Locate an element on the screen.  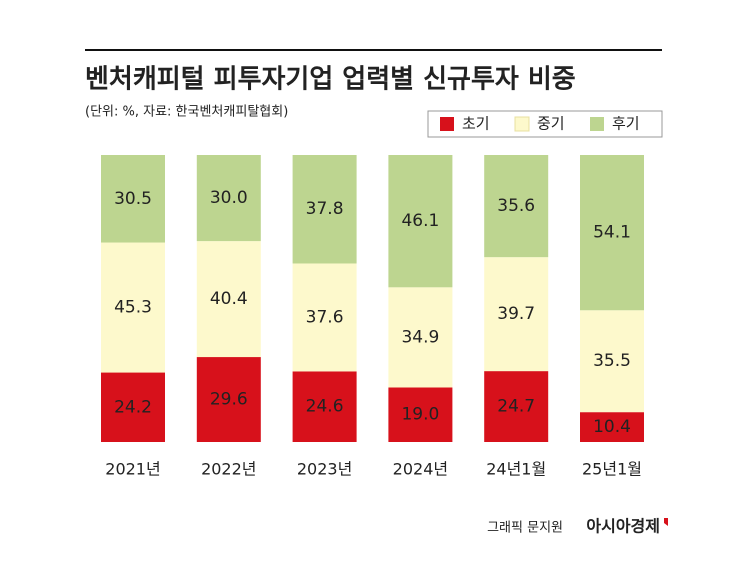
value-label: 24.7 is located at coordinates (516, 407).